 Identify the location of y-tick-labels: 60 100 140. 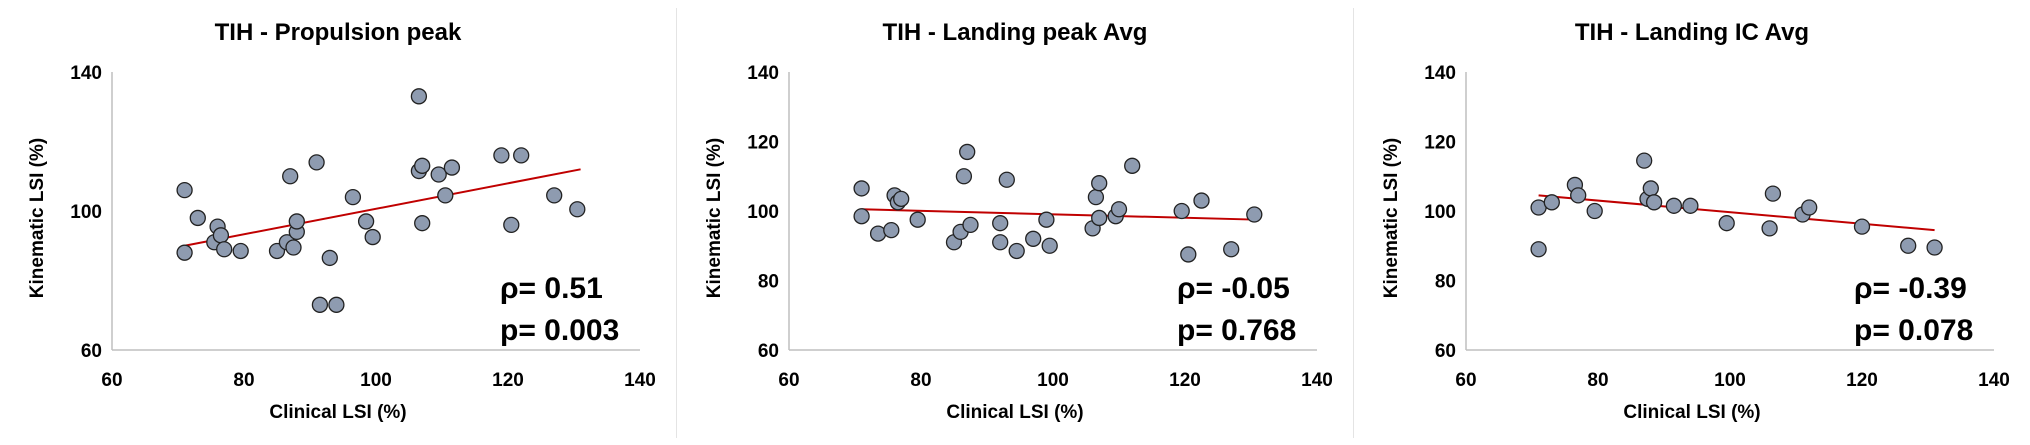
(86, 212).